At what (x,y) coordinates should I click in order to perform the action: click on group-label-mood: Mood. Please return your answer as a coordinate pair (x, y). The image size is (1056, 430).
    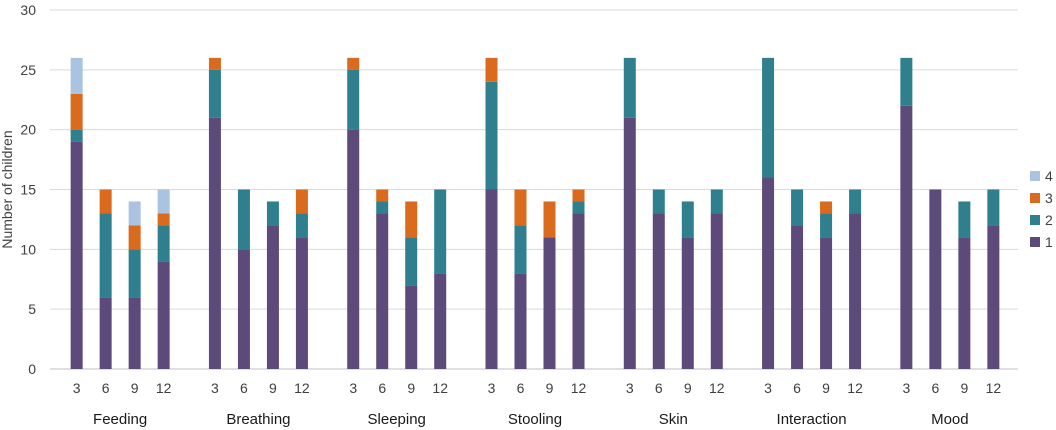
    Looking at the image, I should click on (950, 419).